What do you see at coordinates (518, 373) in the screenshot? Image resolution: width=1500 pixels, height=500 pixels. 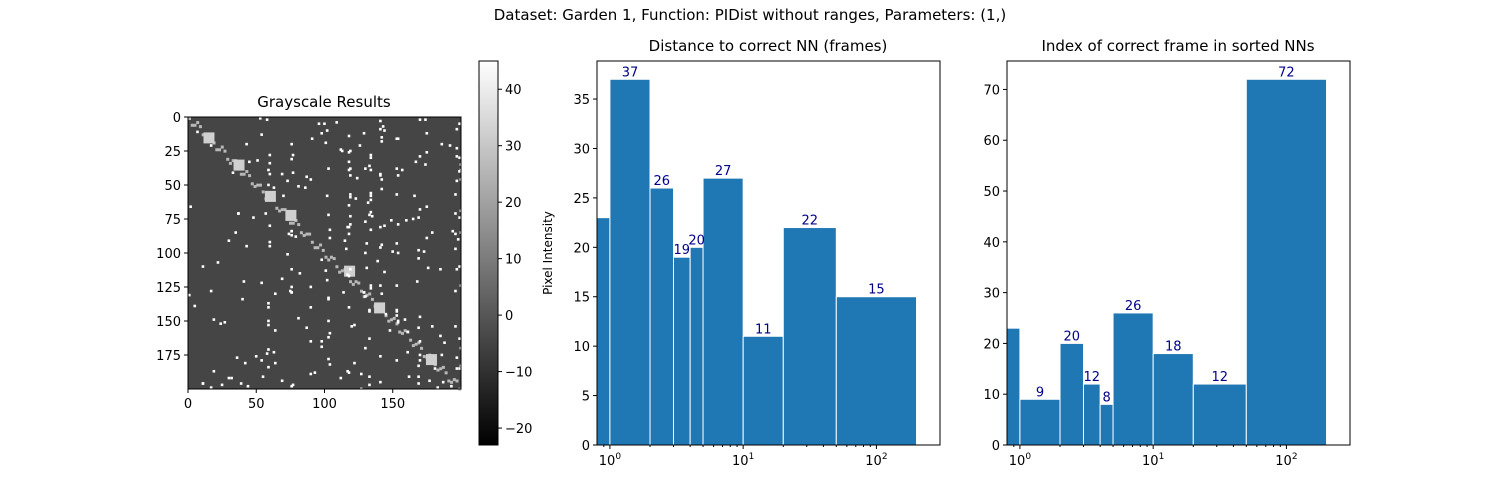 I see `colorbar-tick-label: −10` at bounding box center [518, 373].